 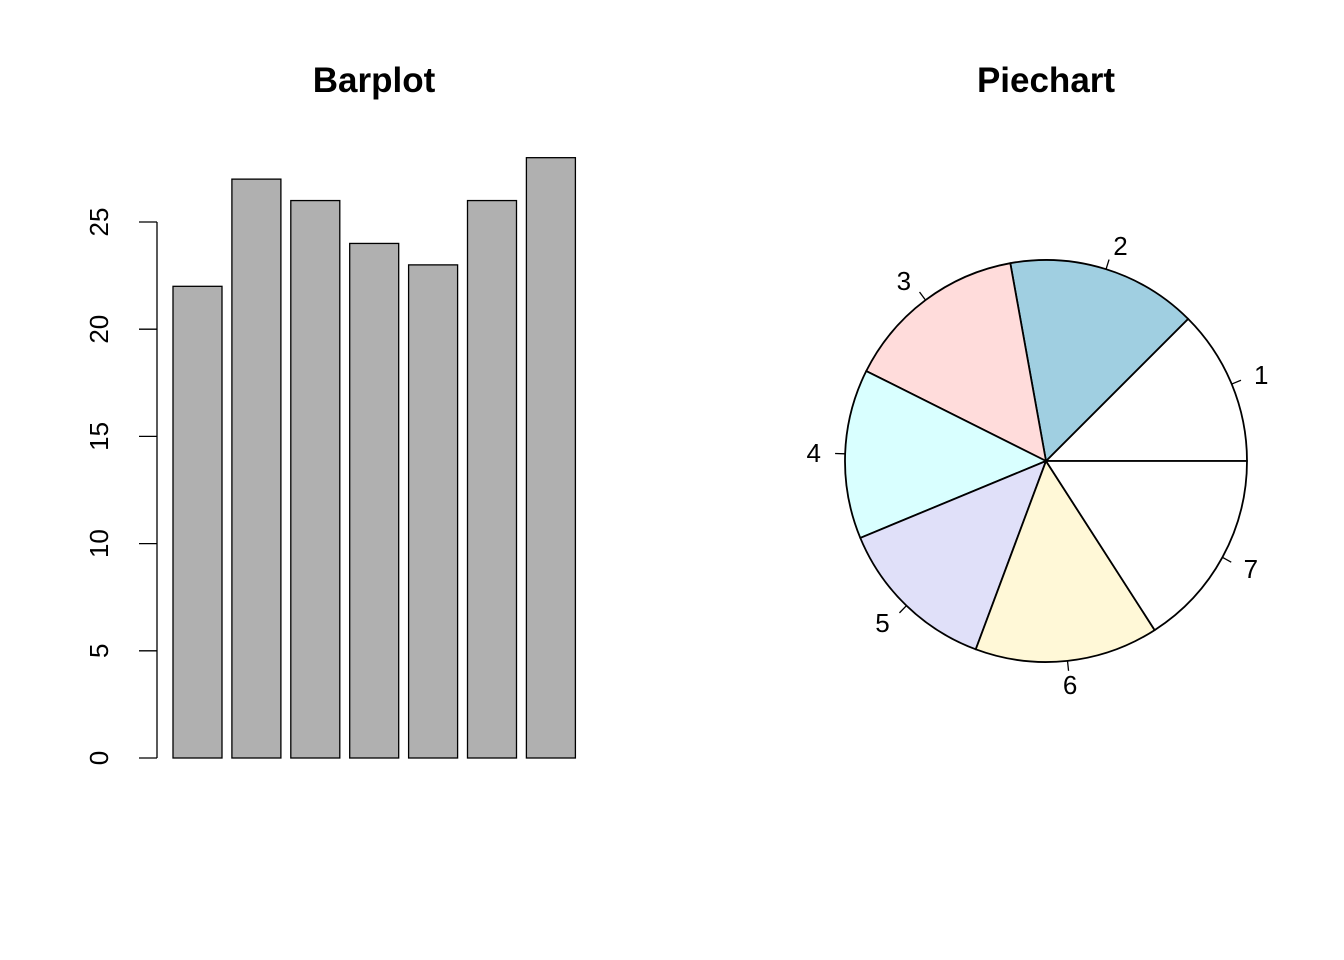 I want to click on barplot-y-axis: 0 5 10 15 20 25, so click(x=121, y=486).